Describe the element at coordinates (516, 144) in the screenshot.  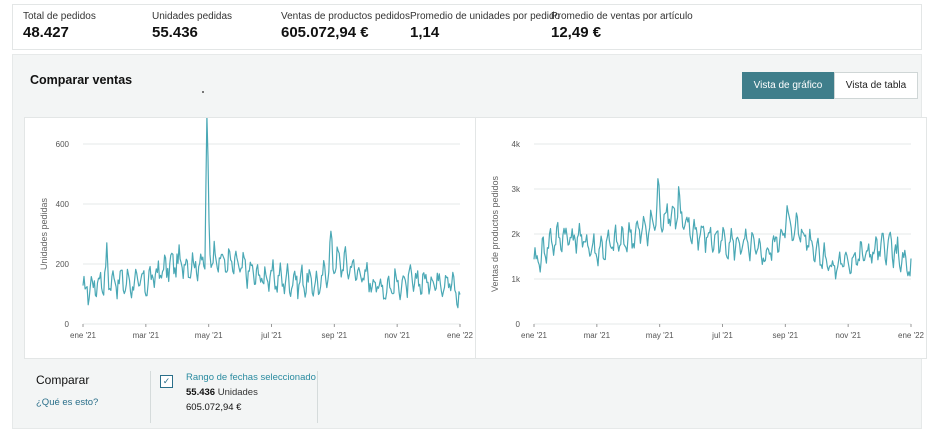
I see `y-tick-label: 4k` at that location.